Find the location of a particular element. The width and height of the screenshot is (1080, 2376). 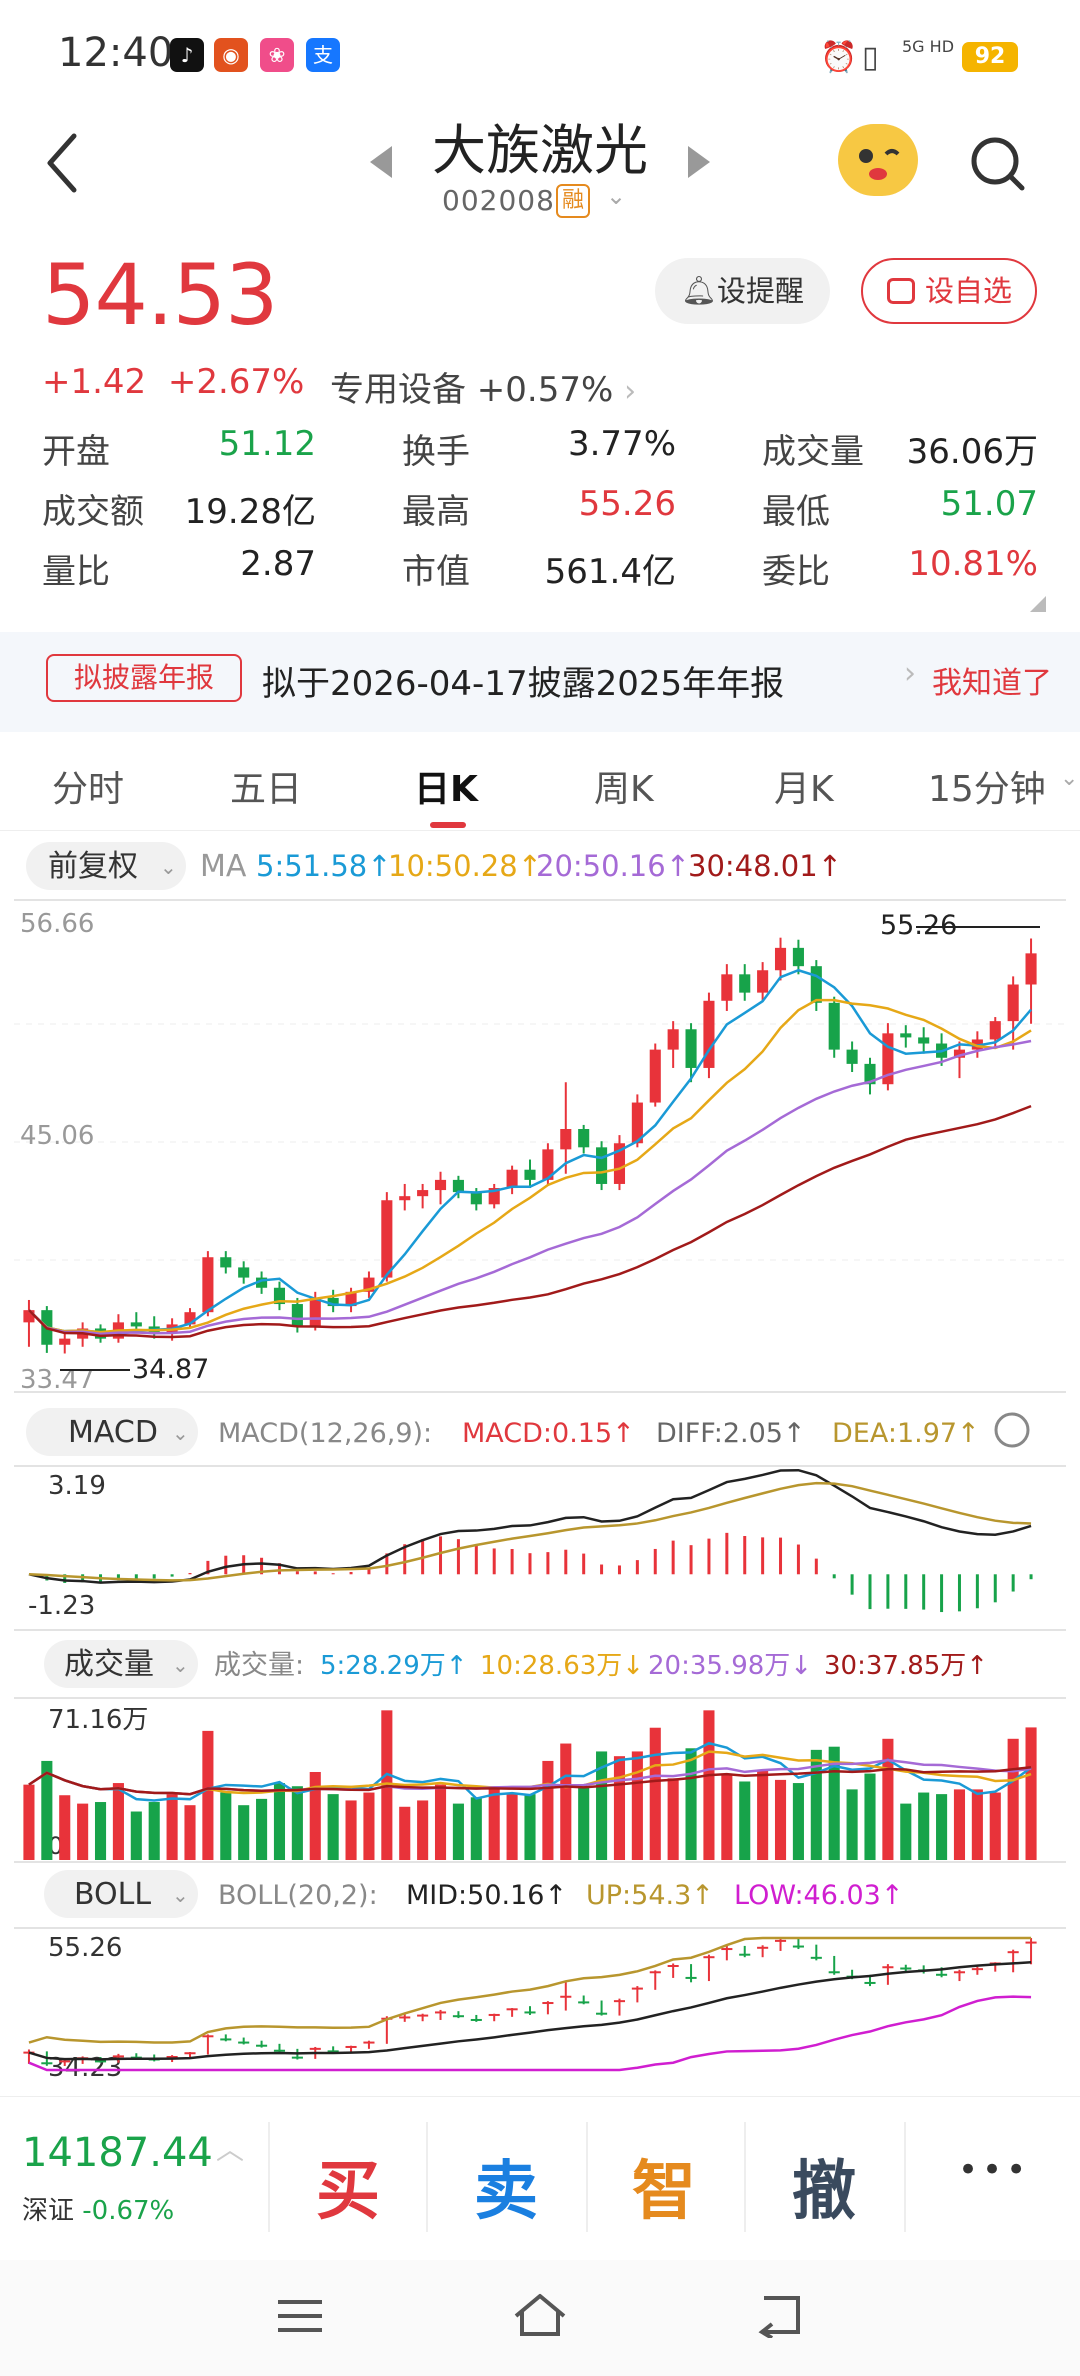

margin-trading-badge: 融 is located at coordinates (573, 201).